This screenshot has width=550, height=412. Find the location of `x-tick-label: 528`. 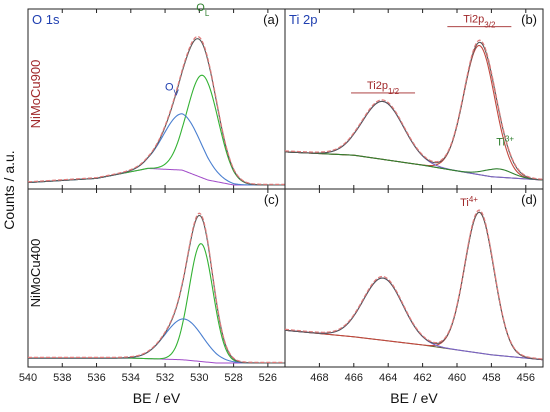

x-tick-label: 528 is located at coordinates (233, 378).